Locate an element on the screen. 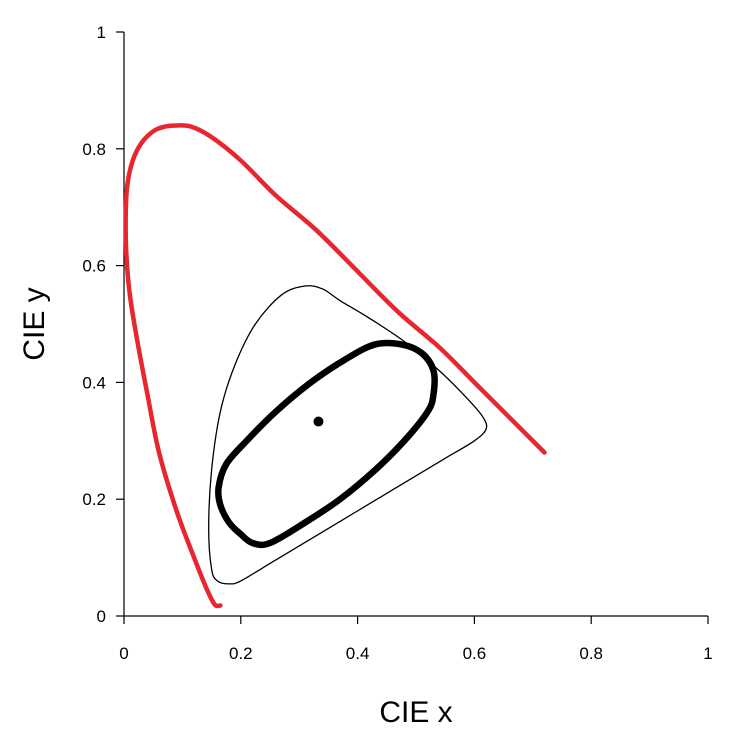 The width and height of the screenshot is (745, 752). x-tick-label: 1 is located at coordinates (707, 653).